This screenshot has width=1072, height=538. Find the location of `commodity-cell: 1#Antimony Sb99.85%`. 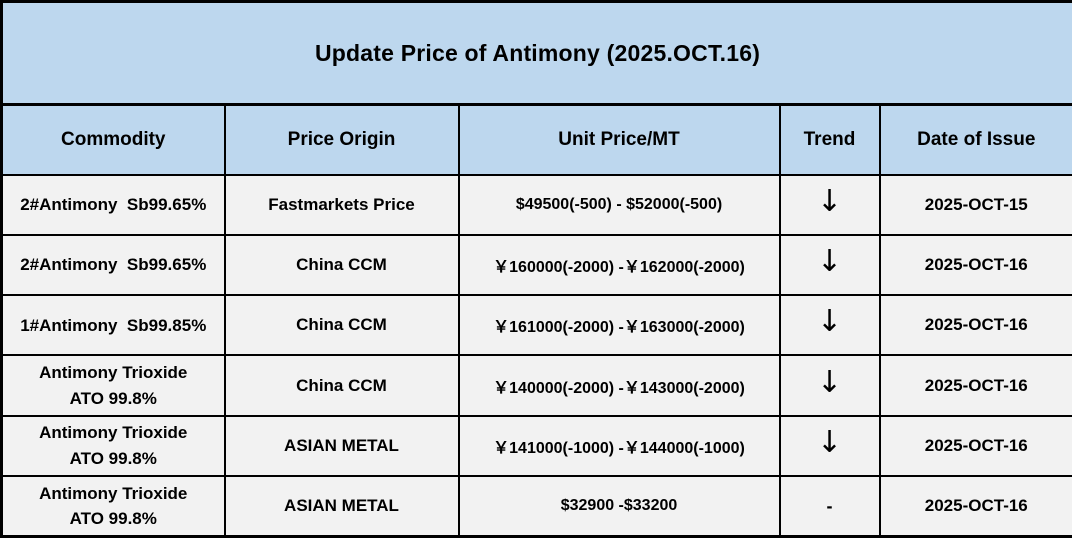

commodity-cell: 1#Antimony Sb99.85% is located at coordinates (113, 325).